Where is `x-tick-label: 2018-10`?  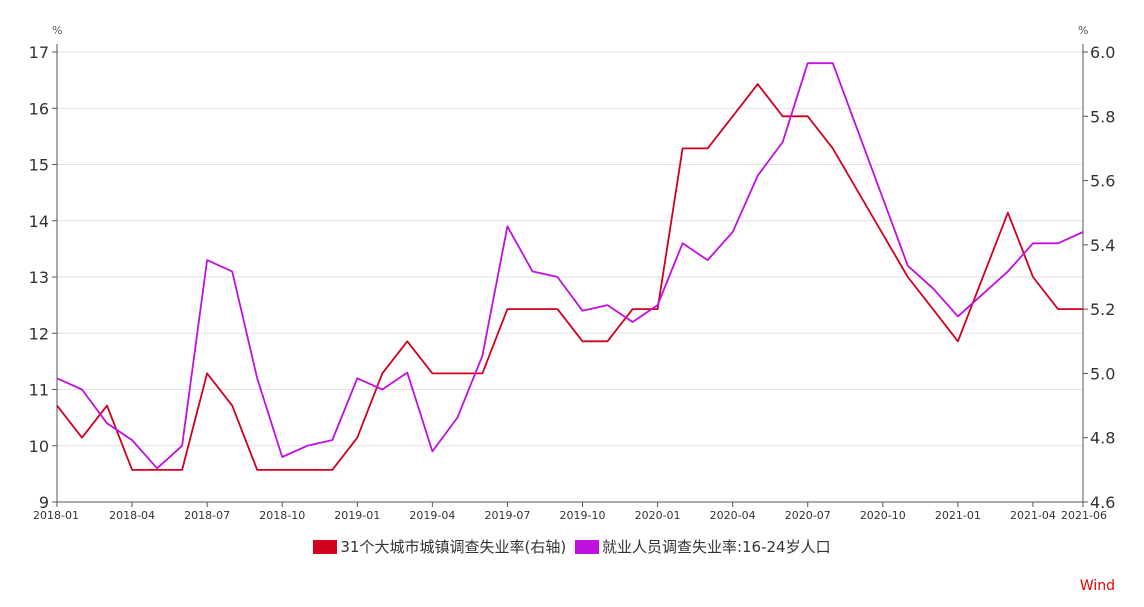 x-tick-label: 2018-10 is located at coordinates (282, 515).